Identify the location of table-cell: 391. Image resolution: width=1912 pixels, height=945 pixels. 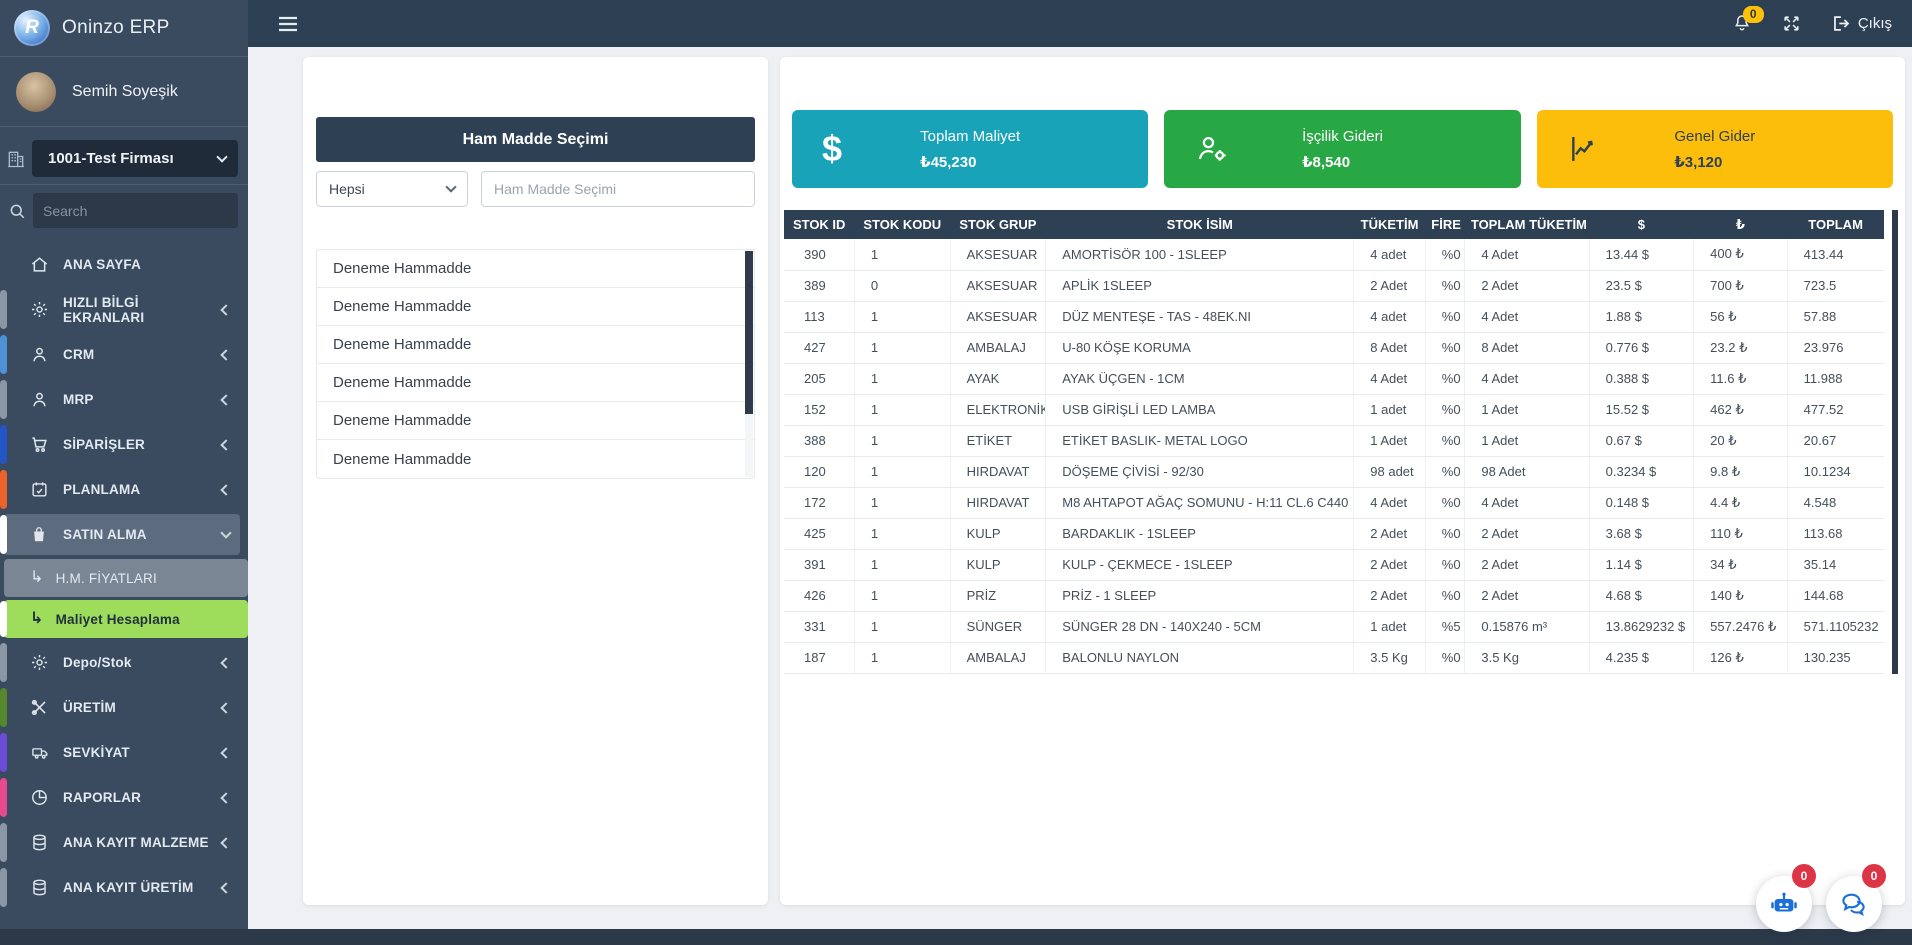
(819, 565).